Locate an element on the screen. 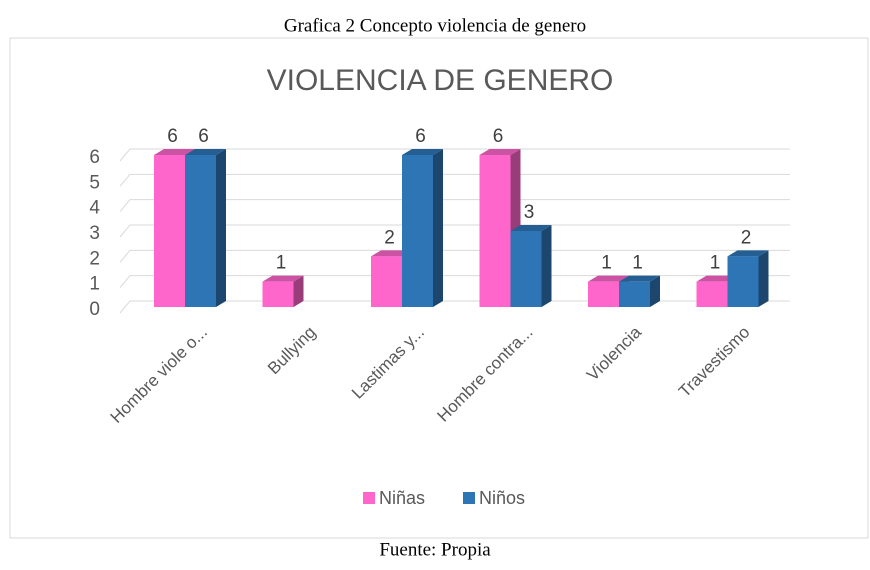 This screenshot has width=870, height=570. legend-label: Niñas is located at coordinates (402, 498).